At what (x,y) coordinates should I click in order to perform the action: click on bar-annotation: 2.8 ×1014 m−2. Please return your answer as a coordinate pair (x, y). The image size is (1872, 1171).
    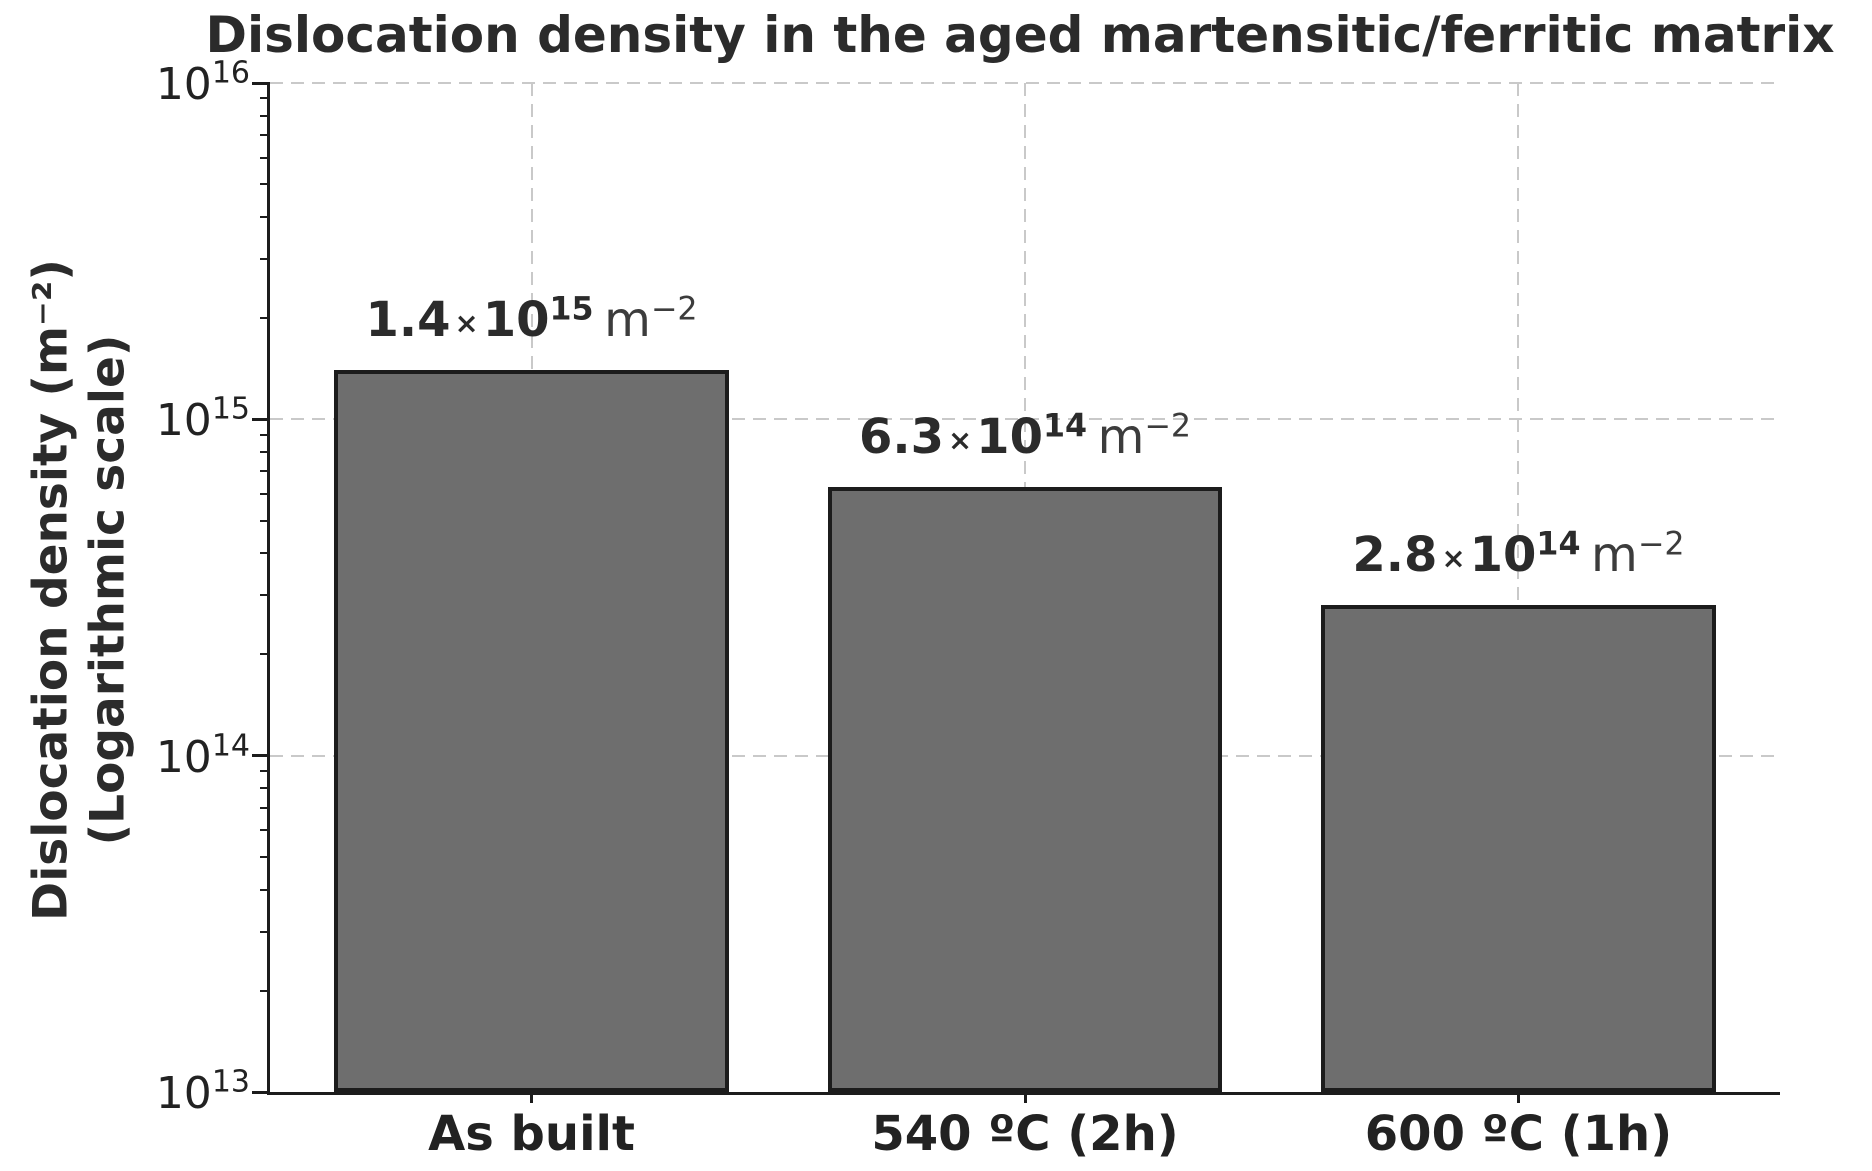
    Looking at the image, I should click on (1518, 554).